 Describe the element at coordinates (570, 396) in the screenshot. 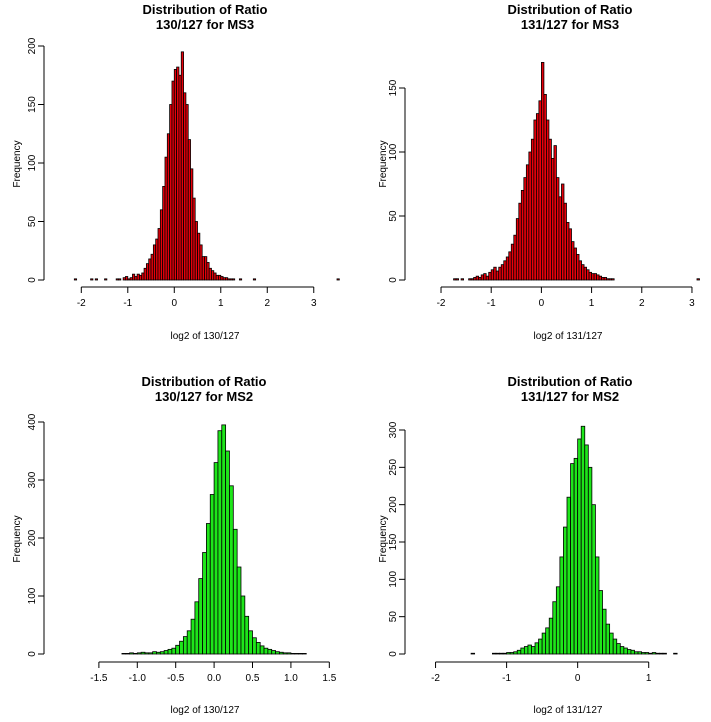

I see `chart-title-line2: 131/127 for MS2` at that location.